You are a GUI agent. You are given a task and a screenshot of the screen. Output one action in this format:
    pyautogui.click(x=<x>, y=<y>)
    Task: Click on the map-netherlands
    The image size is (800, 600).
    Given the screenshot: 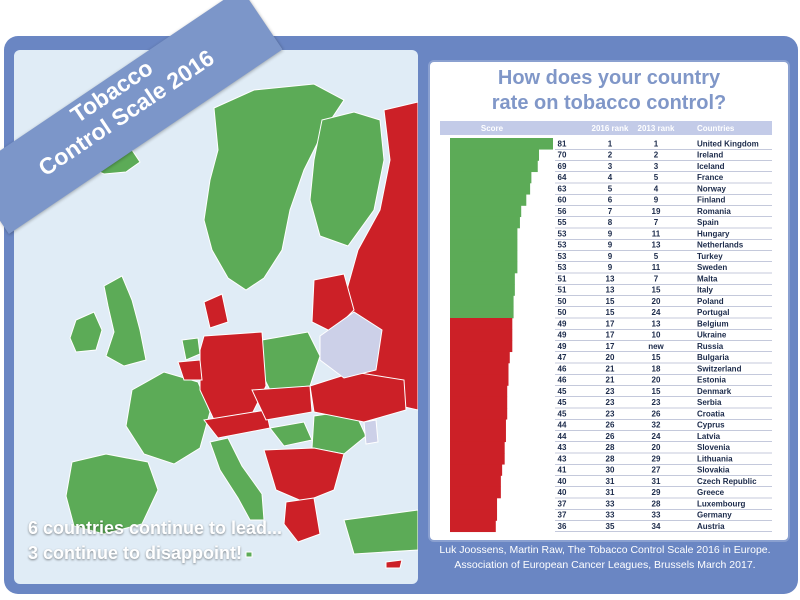 What is the action you would take?
    pyautogui.click(x=191, y=349)
    